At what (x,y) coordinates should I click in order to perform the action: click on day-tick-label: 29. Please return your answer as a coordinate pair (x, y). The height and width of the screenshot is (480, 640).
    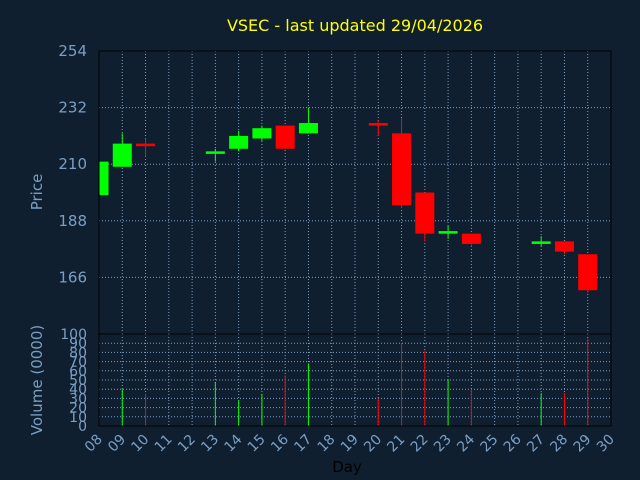
    Looking at the image, I should click on (583, 444).